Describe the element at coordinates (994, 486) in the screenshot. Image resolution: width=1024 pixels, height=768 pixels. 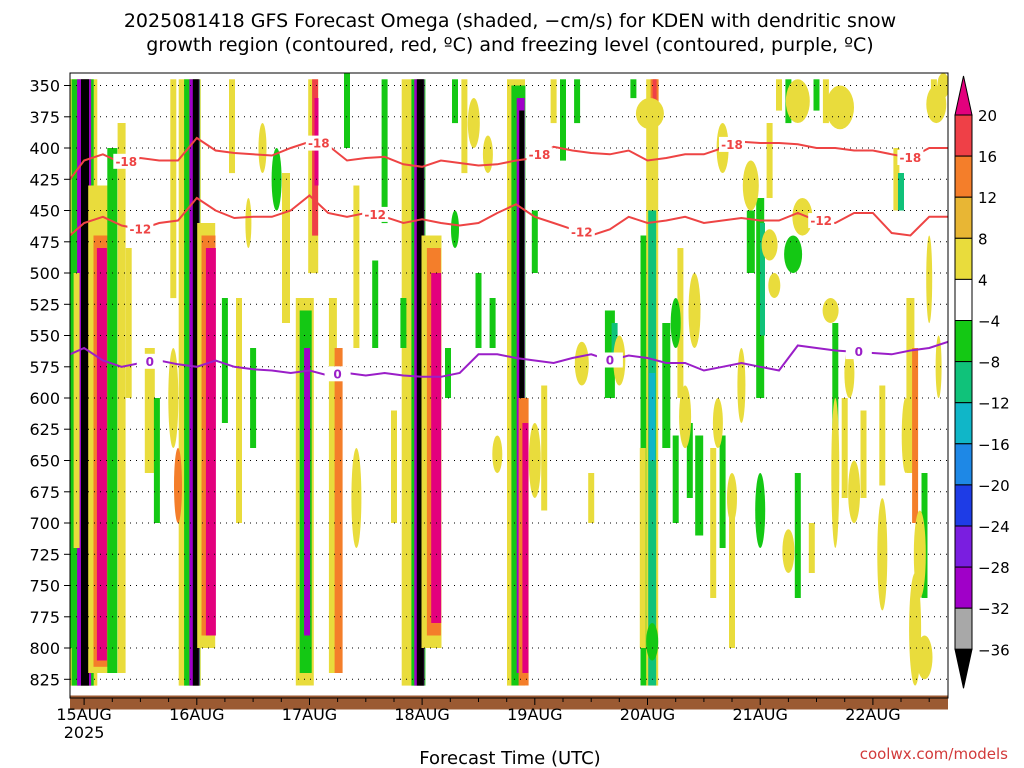
I see `colorbar-label-9: −20` at that location.